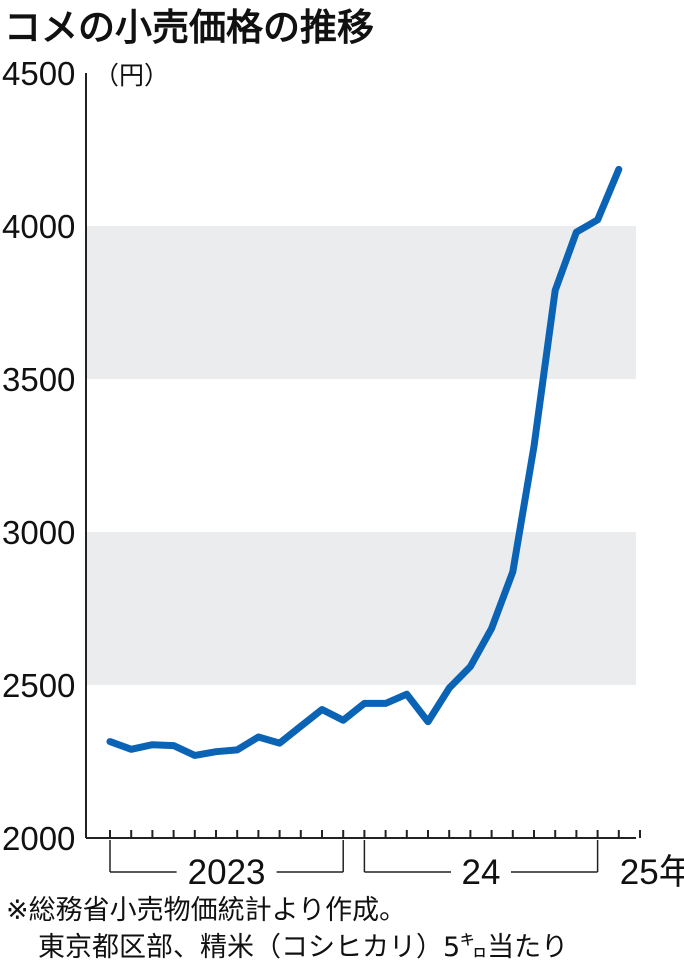 This screenshot has width=684, height=974. What do you see at coordinates (38, 379) in the screenshot?
I see `y-tick-label-3500: 3500` at bounding box center [38, 379].